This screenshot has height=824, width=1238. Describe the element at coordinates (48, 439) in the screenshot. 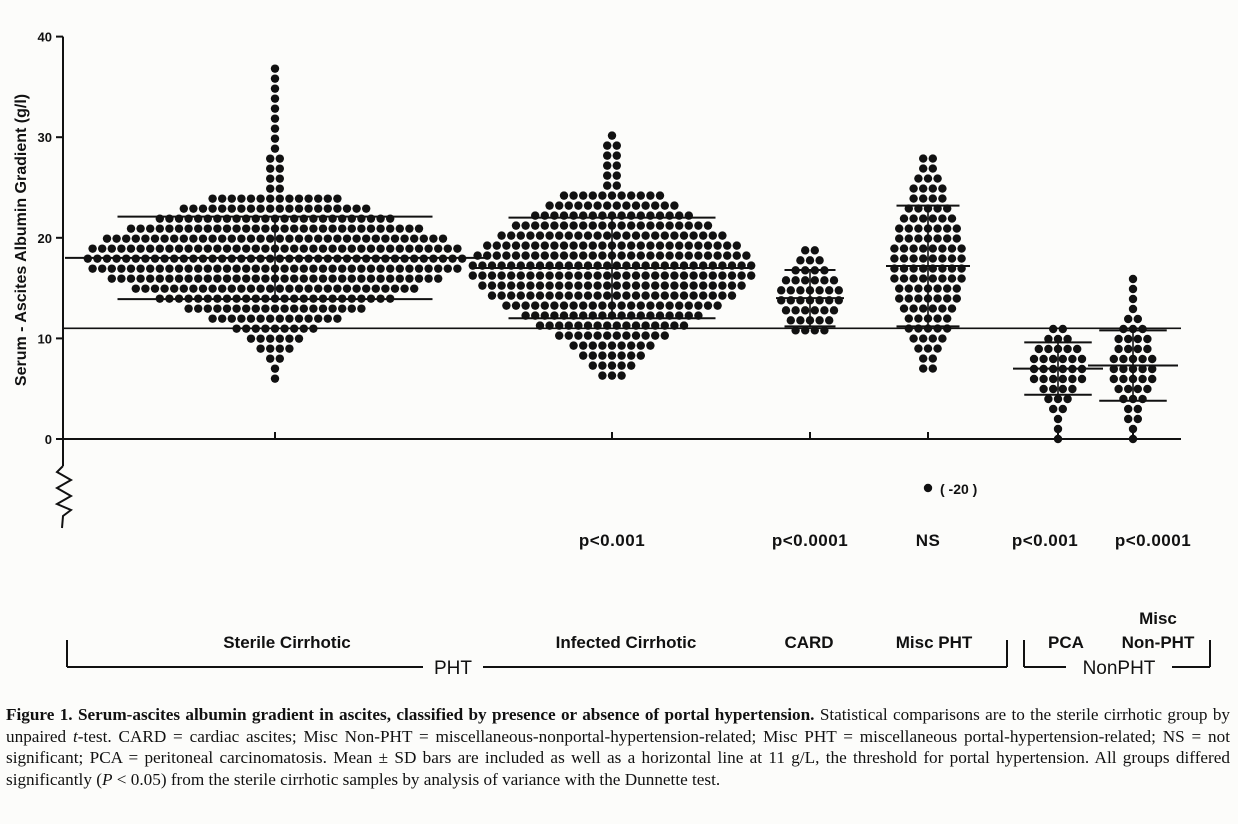

I see `y-tick-label-0: 0` at that location.